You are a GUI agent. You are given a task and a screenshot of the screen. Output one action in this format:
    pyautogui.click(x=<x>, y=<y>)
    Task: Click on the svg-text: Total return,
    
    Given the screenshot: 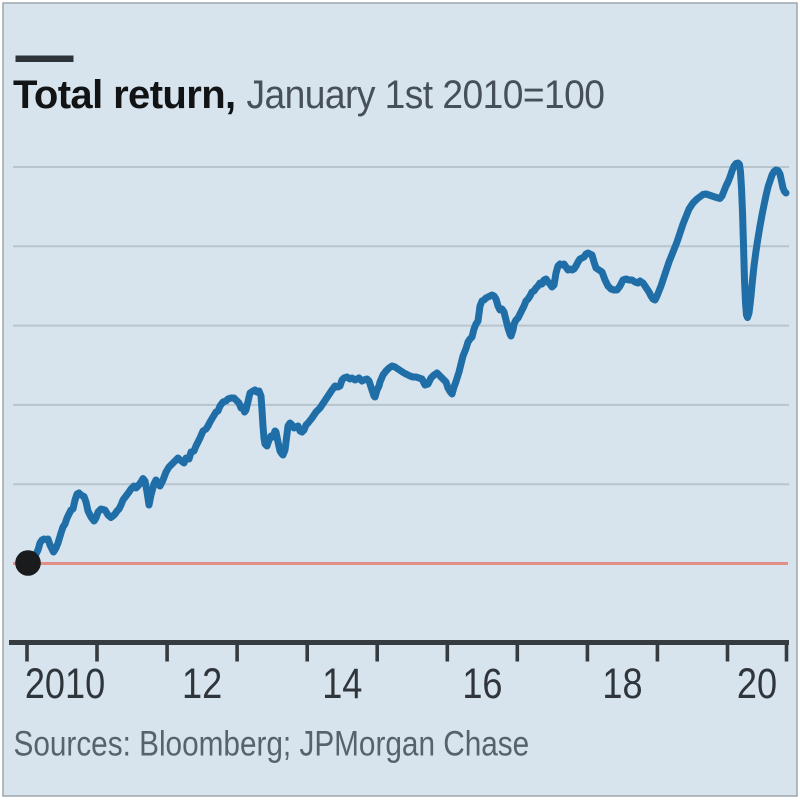 What is the action you would take?
    pyautogui.click(x=124, y=95)
    